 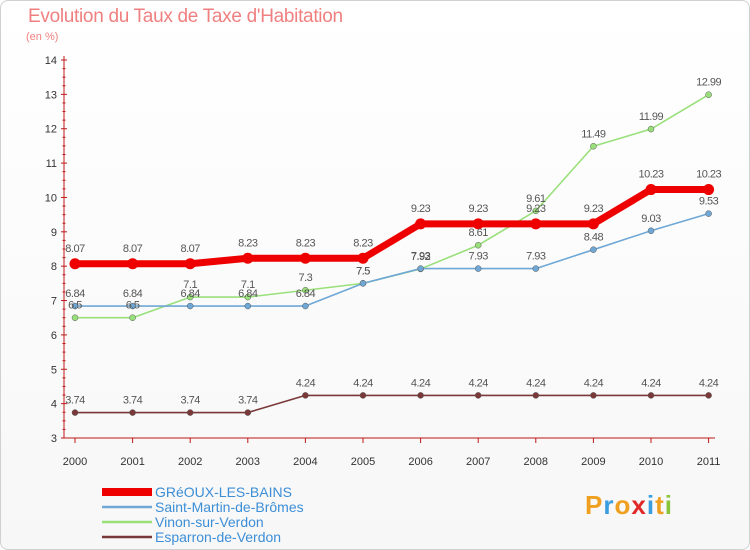 I want to click on chart-title: Evolution du Taux de Taxe d'Habitation, so click(x=185, y=16).